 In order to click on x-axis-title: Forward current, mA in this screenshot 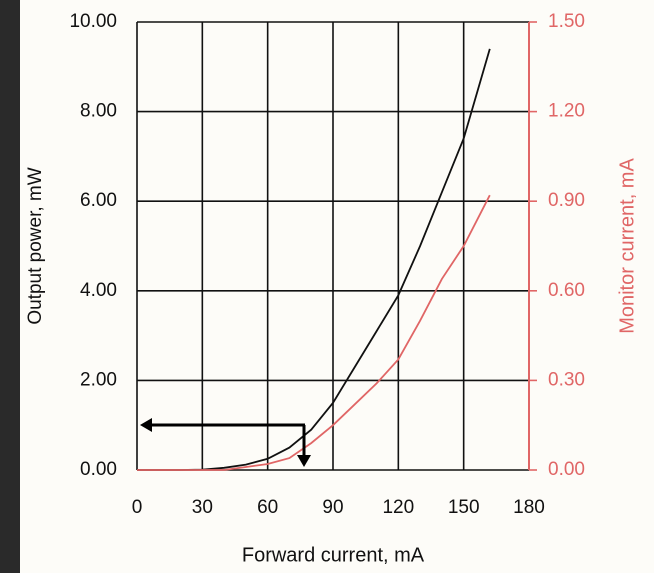, I will do `click(333, 555)`.